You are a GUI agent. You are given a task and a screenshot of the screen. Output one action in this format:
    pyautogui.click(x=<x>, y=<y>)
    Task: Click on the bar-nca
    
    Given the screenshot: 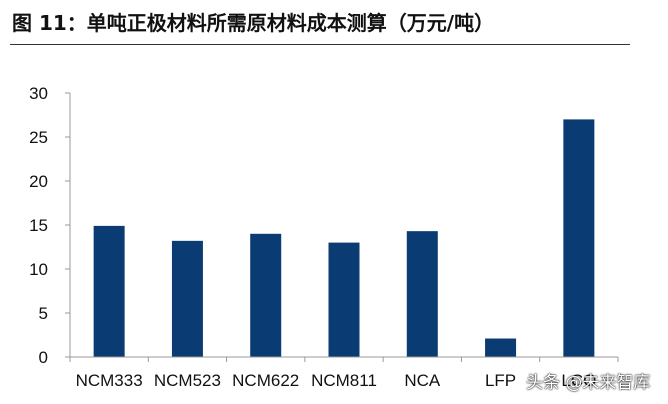 What is the action you would take?
    pyautogui.click(x=422, y=294)
    